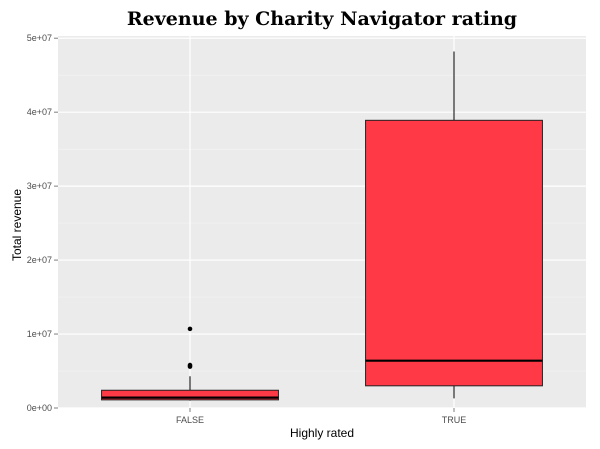 Image resolution: width=600 pixels, height=449 pixels. I want to click on y-tick-label: 1e+07, so click(39, 334).